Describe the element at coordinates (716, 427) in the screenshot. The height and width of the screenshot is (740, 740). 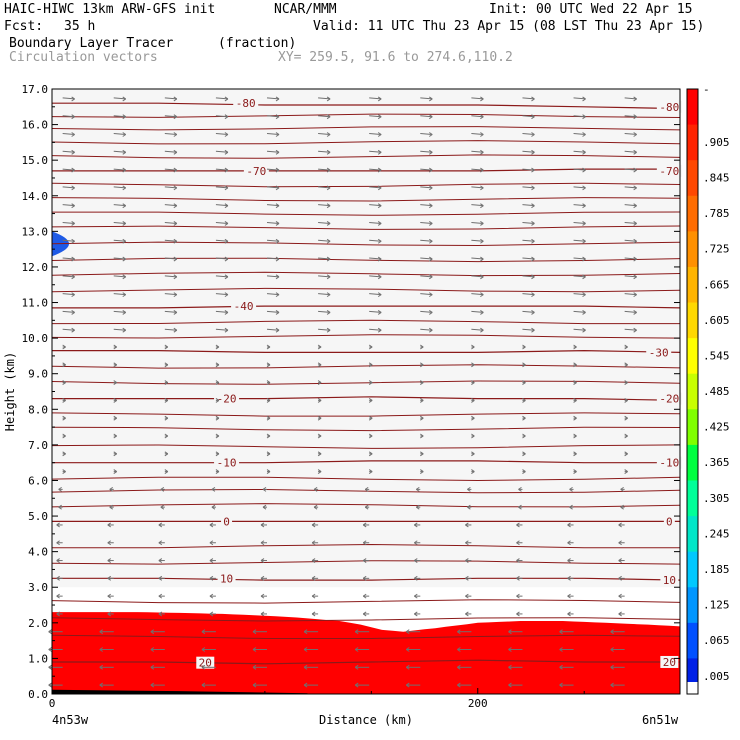
I see `colorbar-label: .425` at that location.